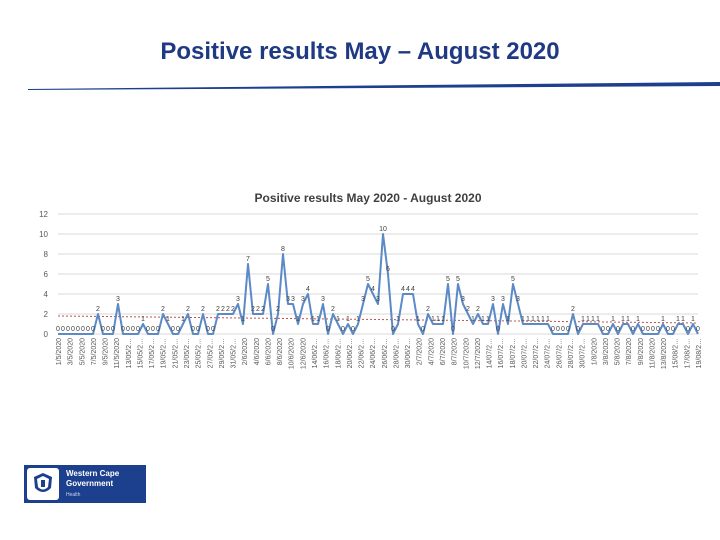  Describe the element at coordinates (368, 198) in the screenshot. I see `chart-title: Positive results May 2020 - August 2020` at that location.